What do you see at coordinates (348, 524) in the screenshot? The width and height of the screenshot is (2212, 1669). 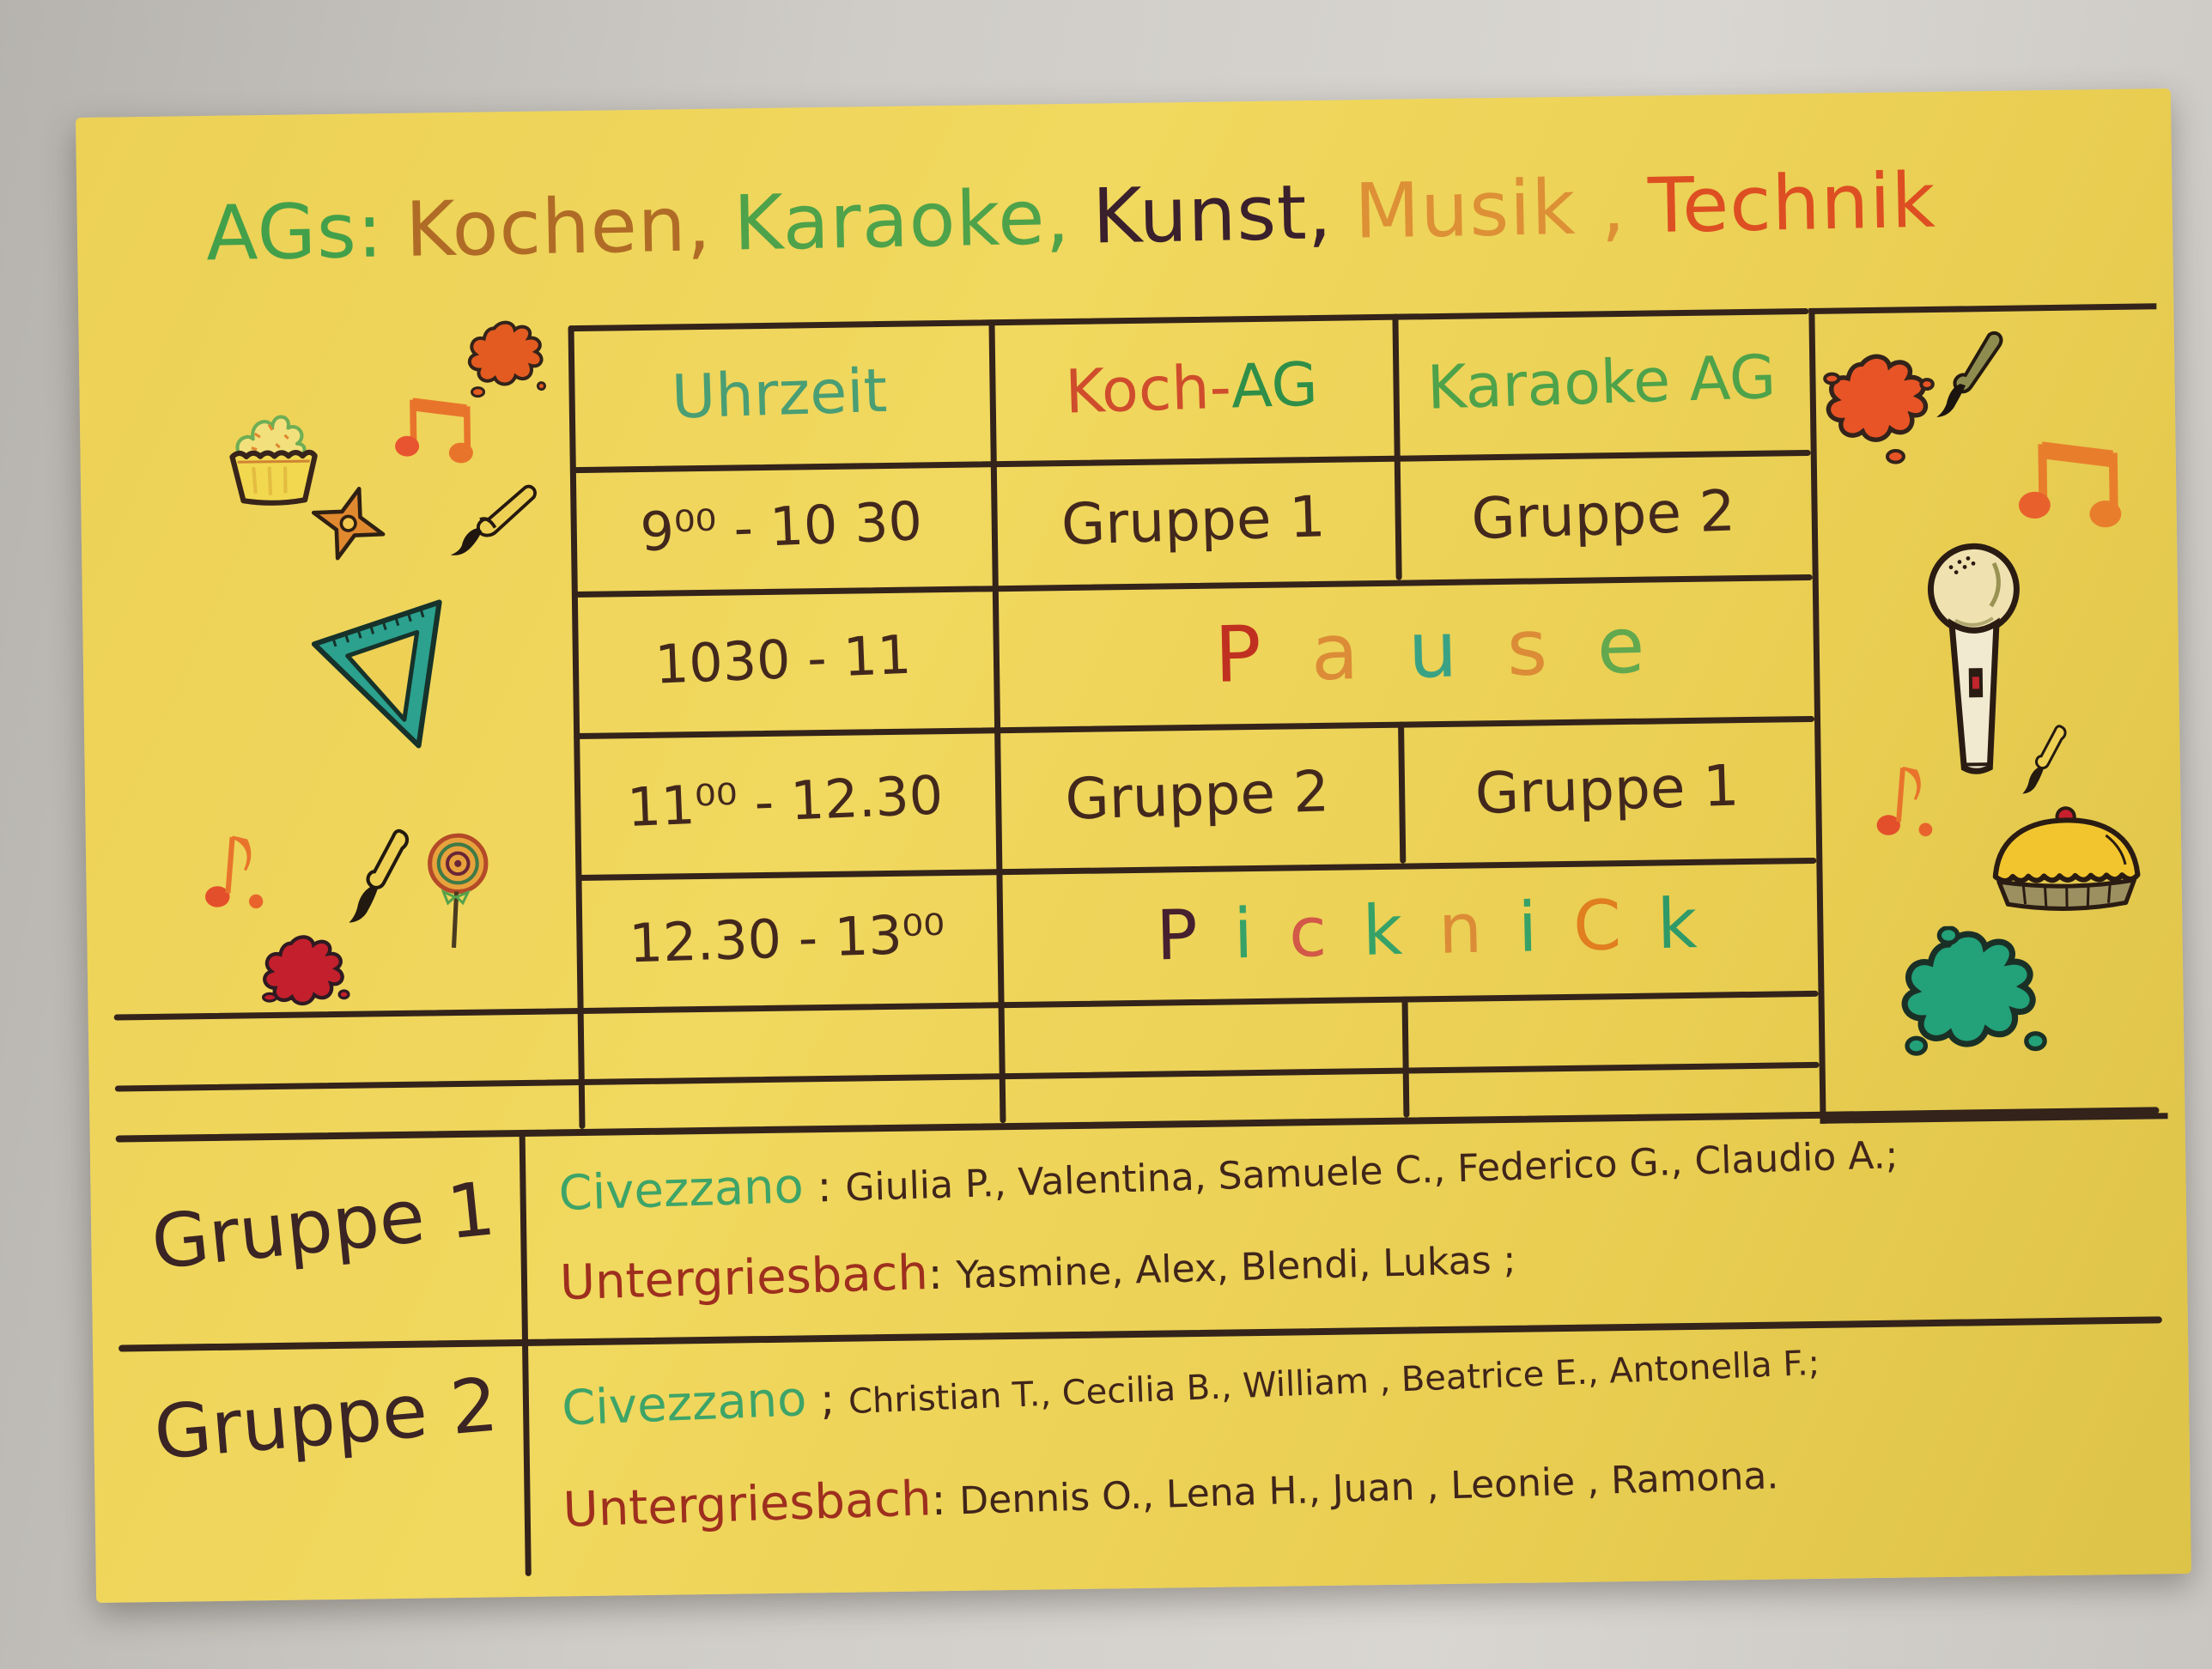 I see `shuriken-icon` at bounding box center [348, 524].